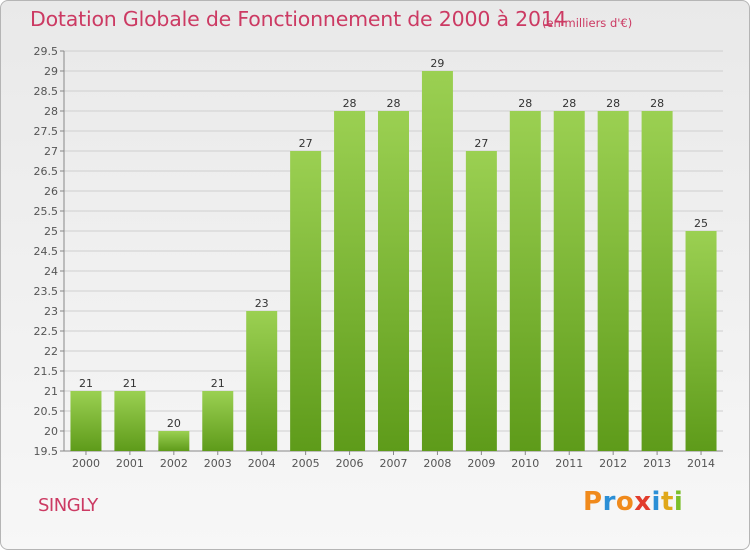 The image size is (750, 550). I want to click on y-tick-label: 20, so click(51, 431).